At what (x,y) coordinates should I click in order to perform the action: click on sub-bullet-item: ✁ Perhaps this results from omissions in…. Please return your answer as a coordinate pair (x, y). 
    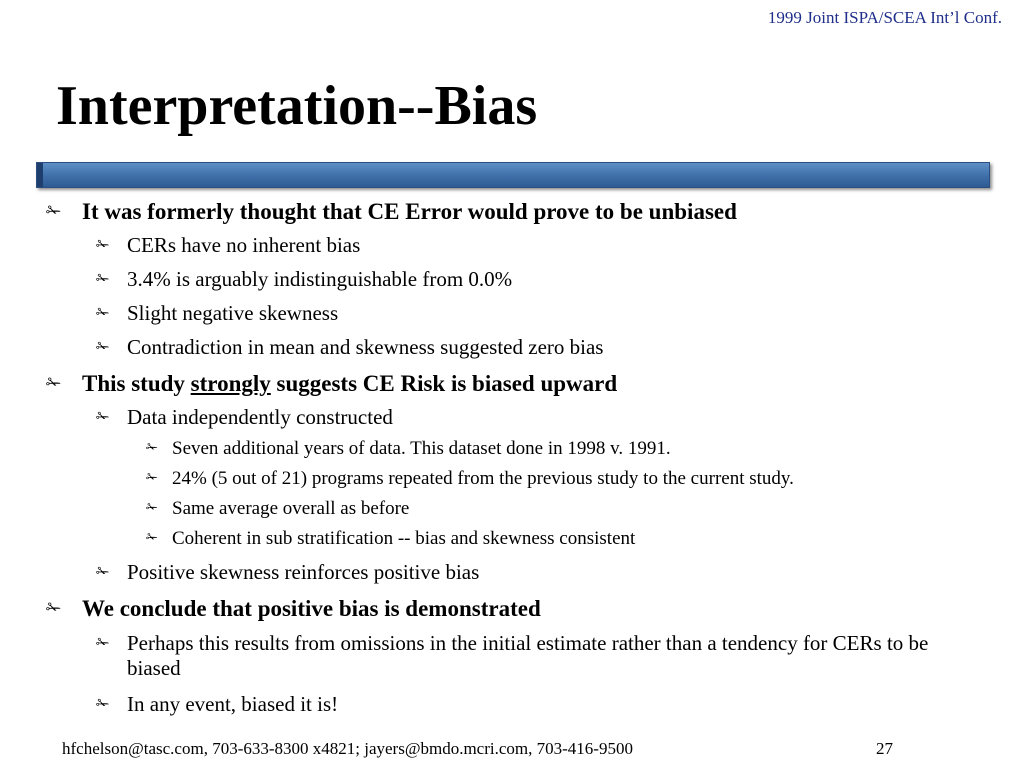
    Looking at the image, I should click on (531, 656).